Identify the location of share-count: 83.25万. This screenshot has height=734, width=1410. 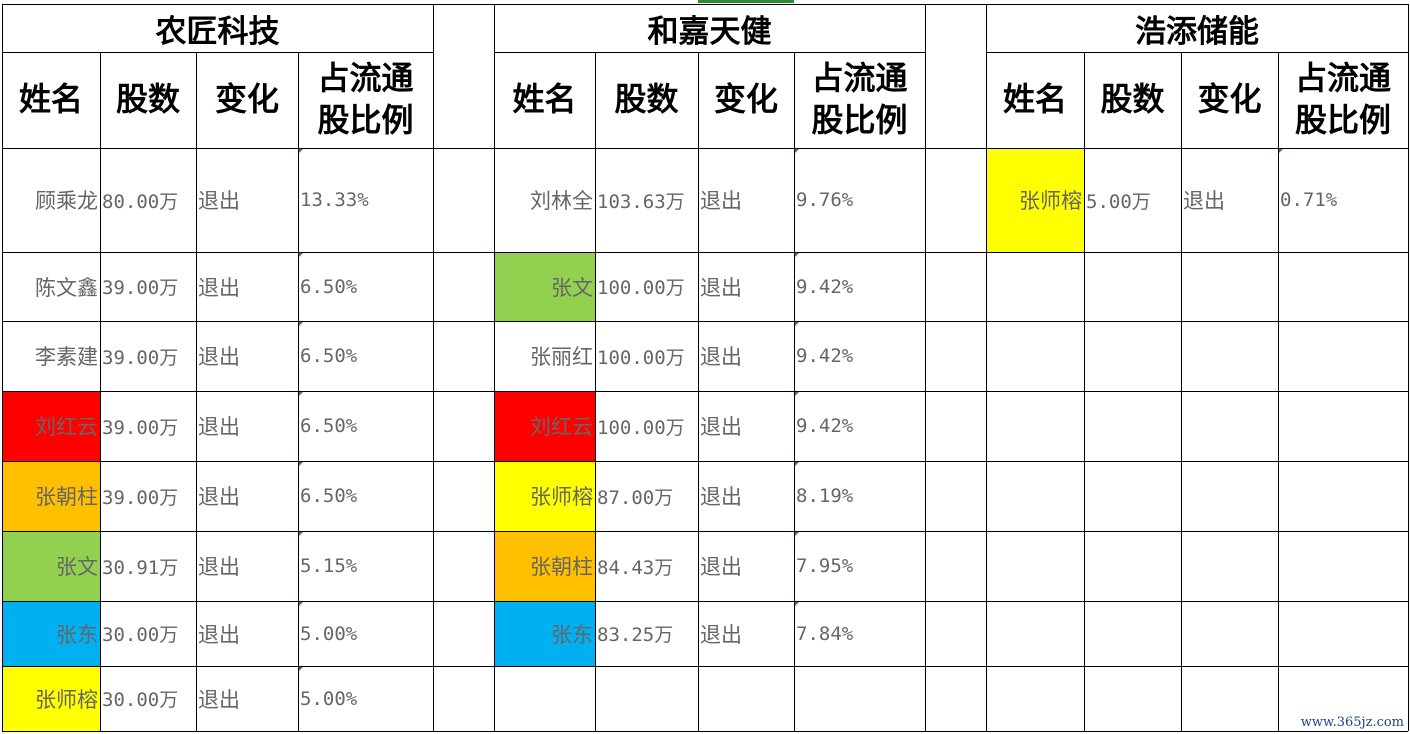
(635, 635).